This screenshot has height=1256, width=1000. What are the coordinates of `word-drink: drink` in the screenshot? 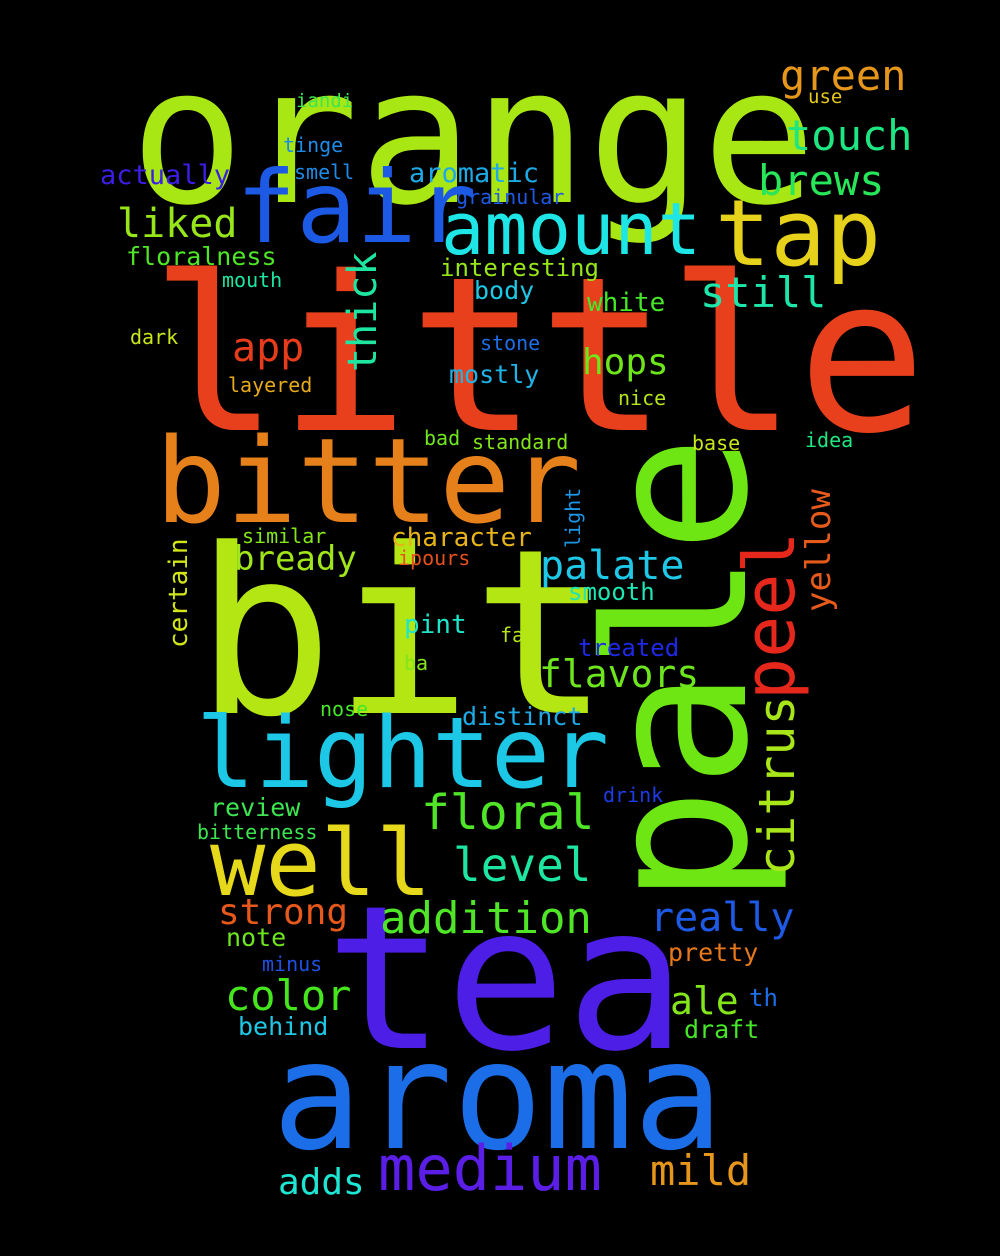 It's located at (633, 795).